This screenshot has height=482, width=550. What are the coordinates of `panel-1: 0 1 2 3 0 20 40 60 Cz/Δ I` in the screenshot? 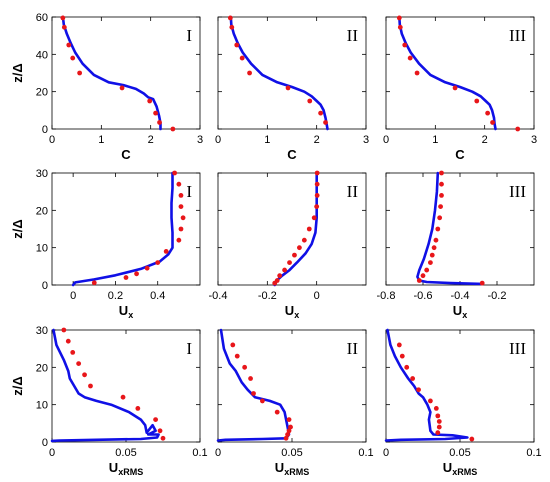 It's located at (106, 87).